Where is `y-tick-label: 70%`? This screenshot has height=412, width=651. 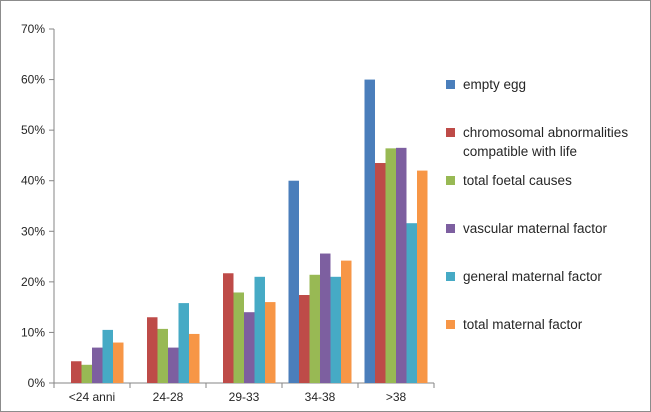 y-tick-label: 70% is located at coordinates (33, 29).